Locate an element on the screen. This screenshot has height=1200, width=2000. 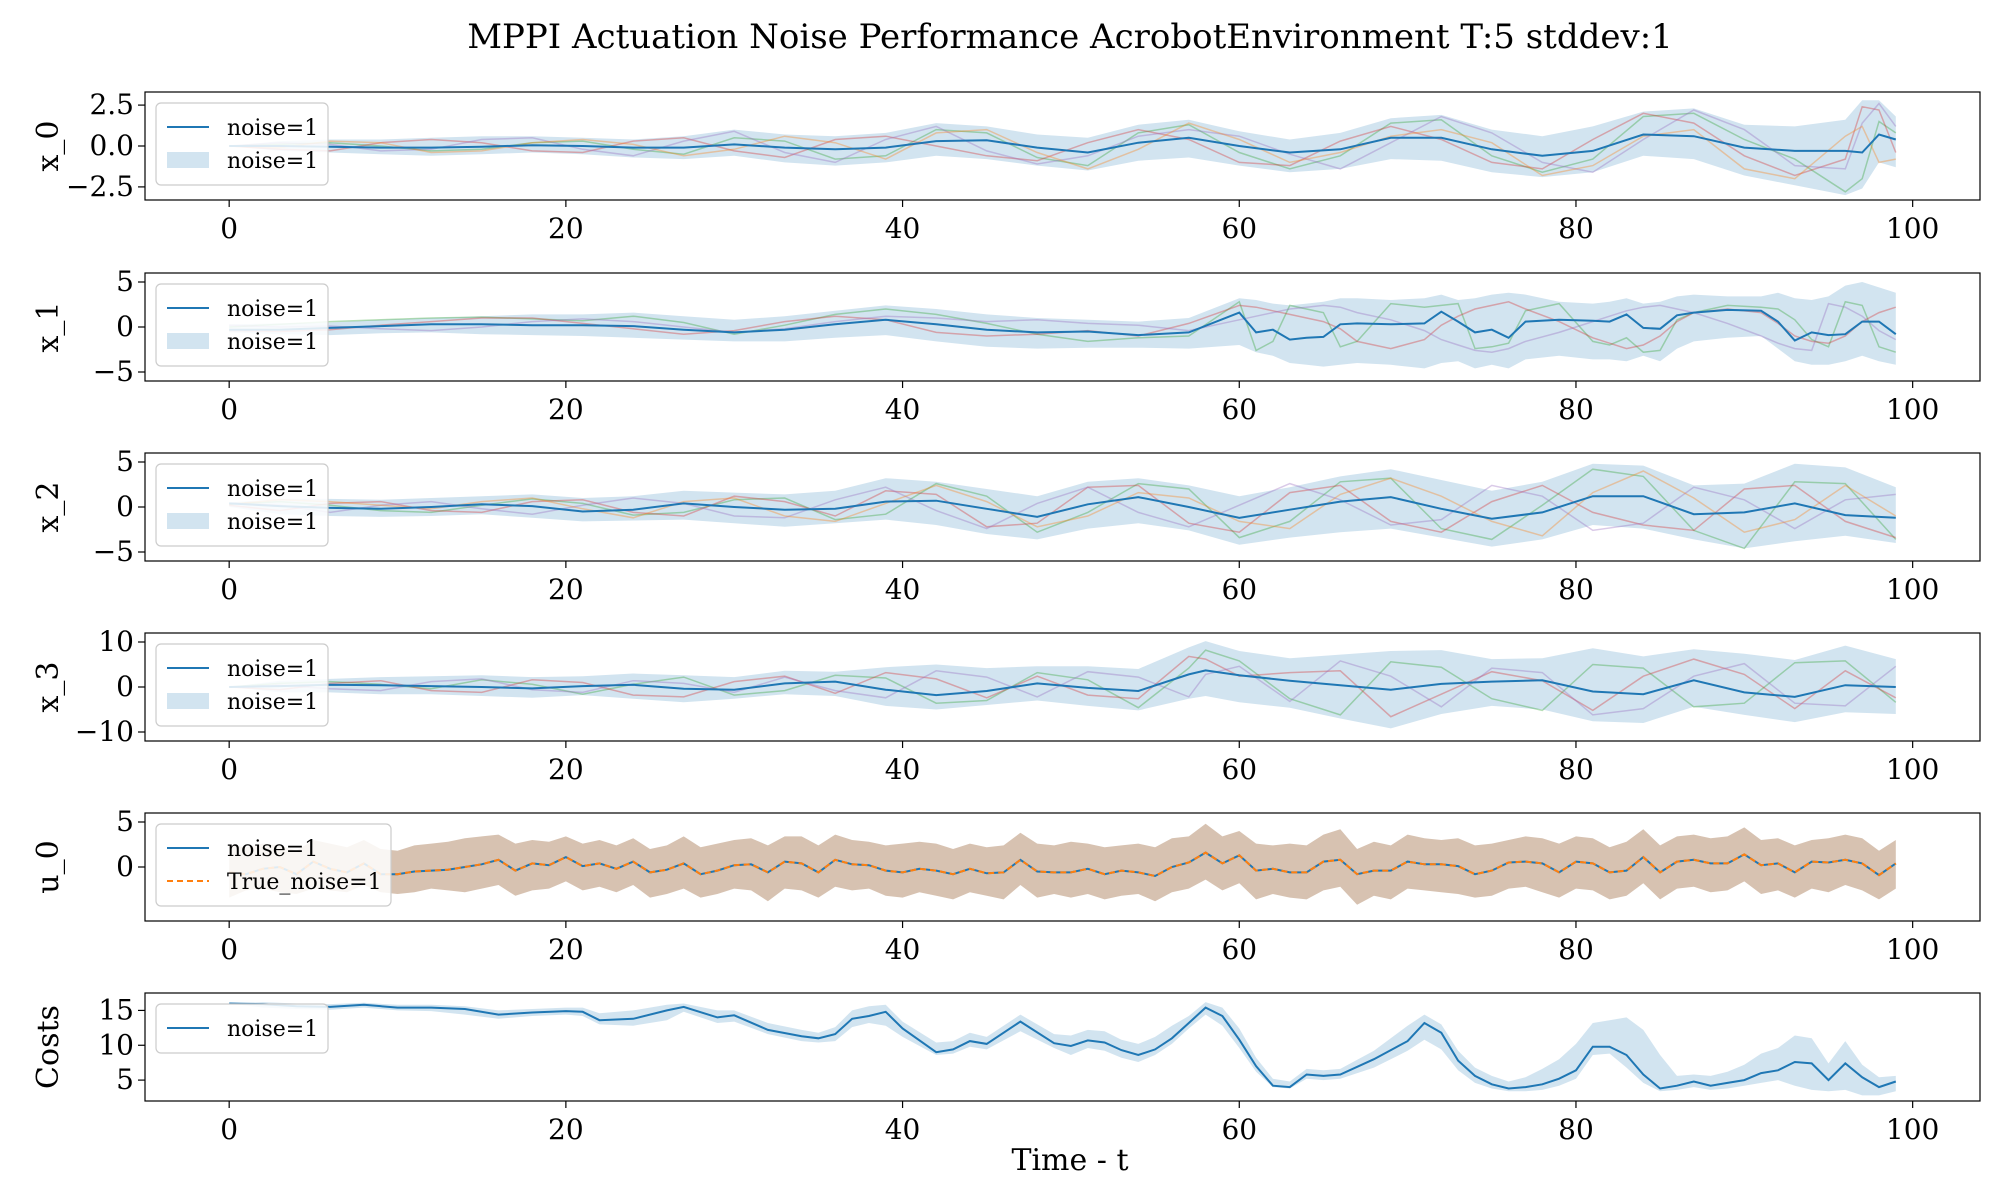
confidence-band-x1 is located at coordinates (1062, 325).